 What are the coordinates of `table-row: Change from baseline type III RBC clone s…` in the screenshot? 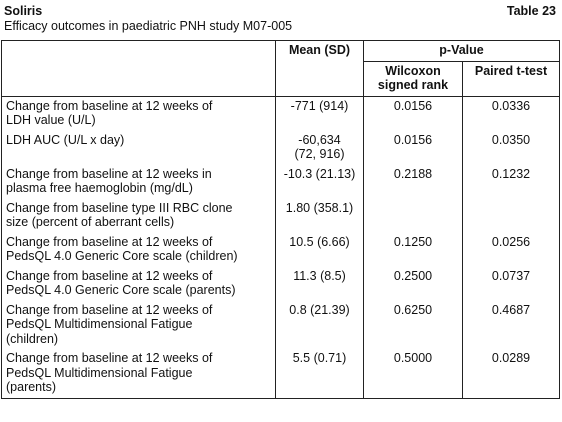 It's located at (280, 215).